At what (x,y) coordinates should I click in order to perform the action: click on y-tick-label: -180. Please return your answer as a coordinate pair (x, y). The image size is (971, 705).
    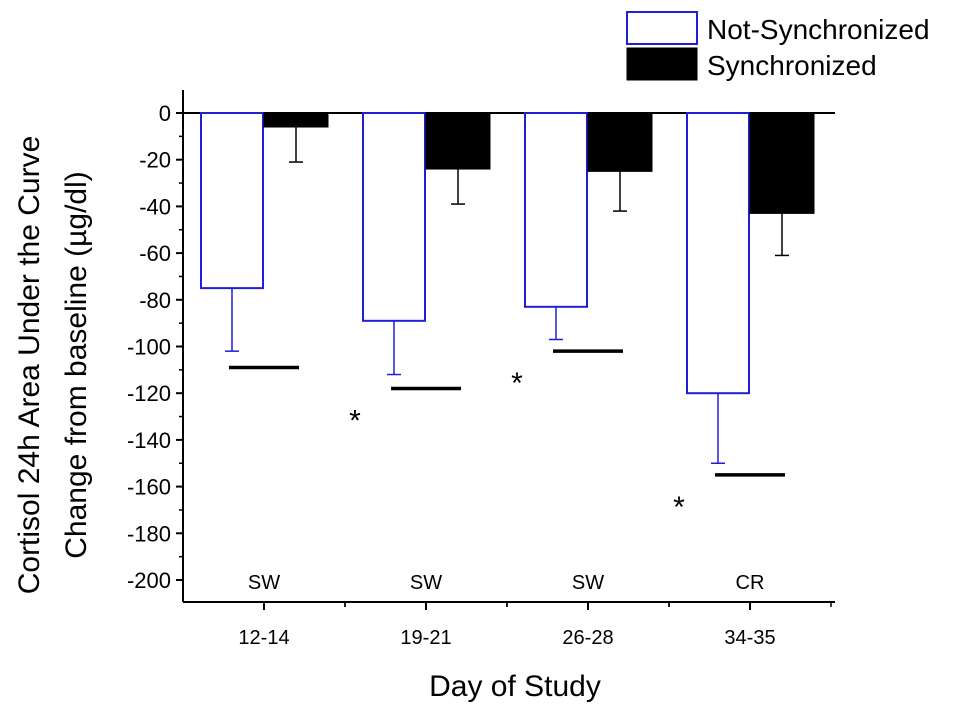
    Looking at the image, I should click on (149, 533).